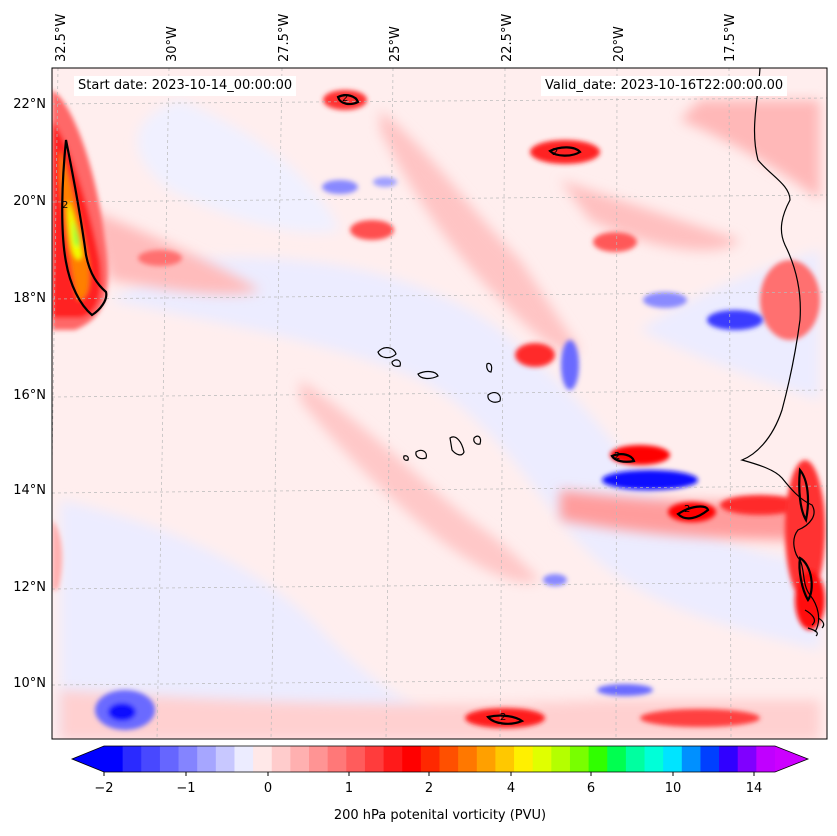 This screenshot has width=837, height=836. Describe the element at coordinates (754, 788) in the screenshot. I see `colorbar-tick-label: 14` at that location.